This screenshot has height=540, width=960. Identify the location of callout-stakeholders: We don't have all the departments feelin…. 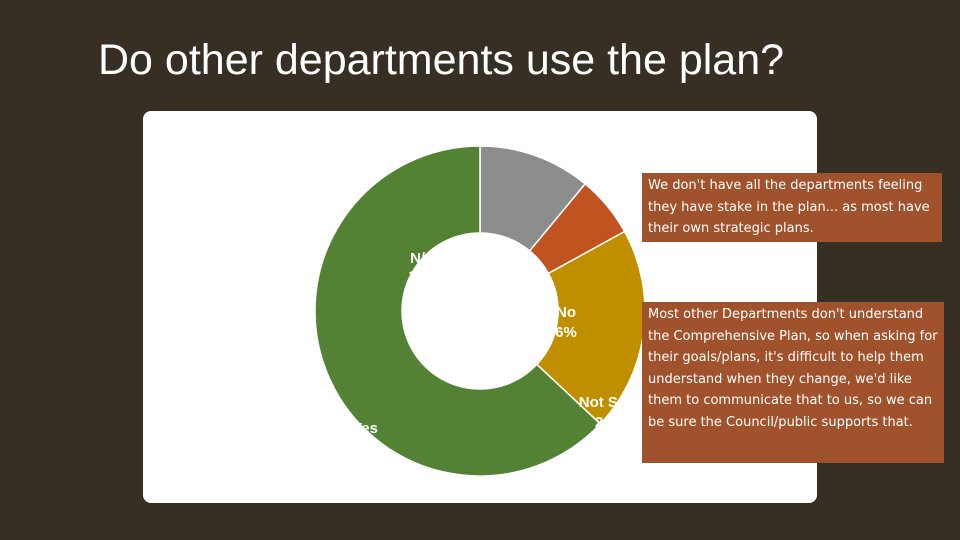
(792, 207).